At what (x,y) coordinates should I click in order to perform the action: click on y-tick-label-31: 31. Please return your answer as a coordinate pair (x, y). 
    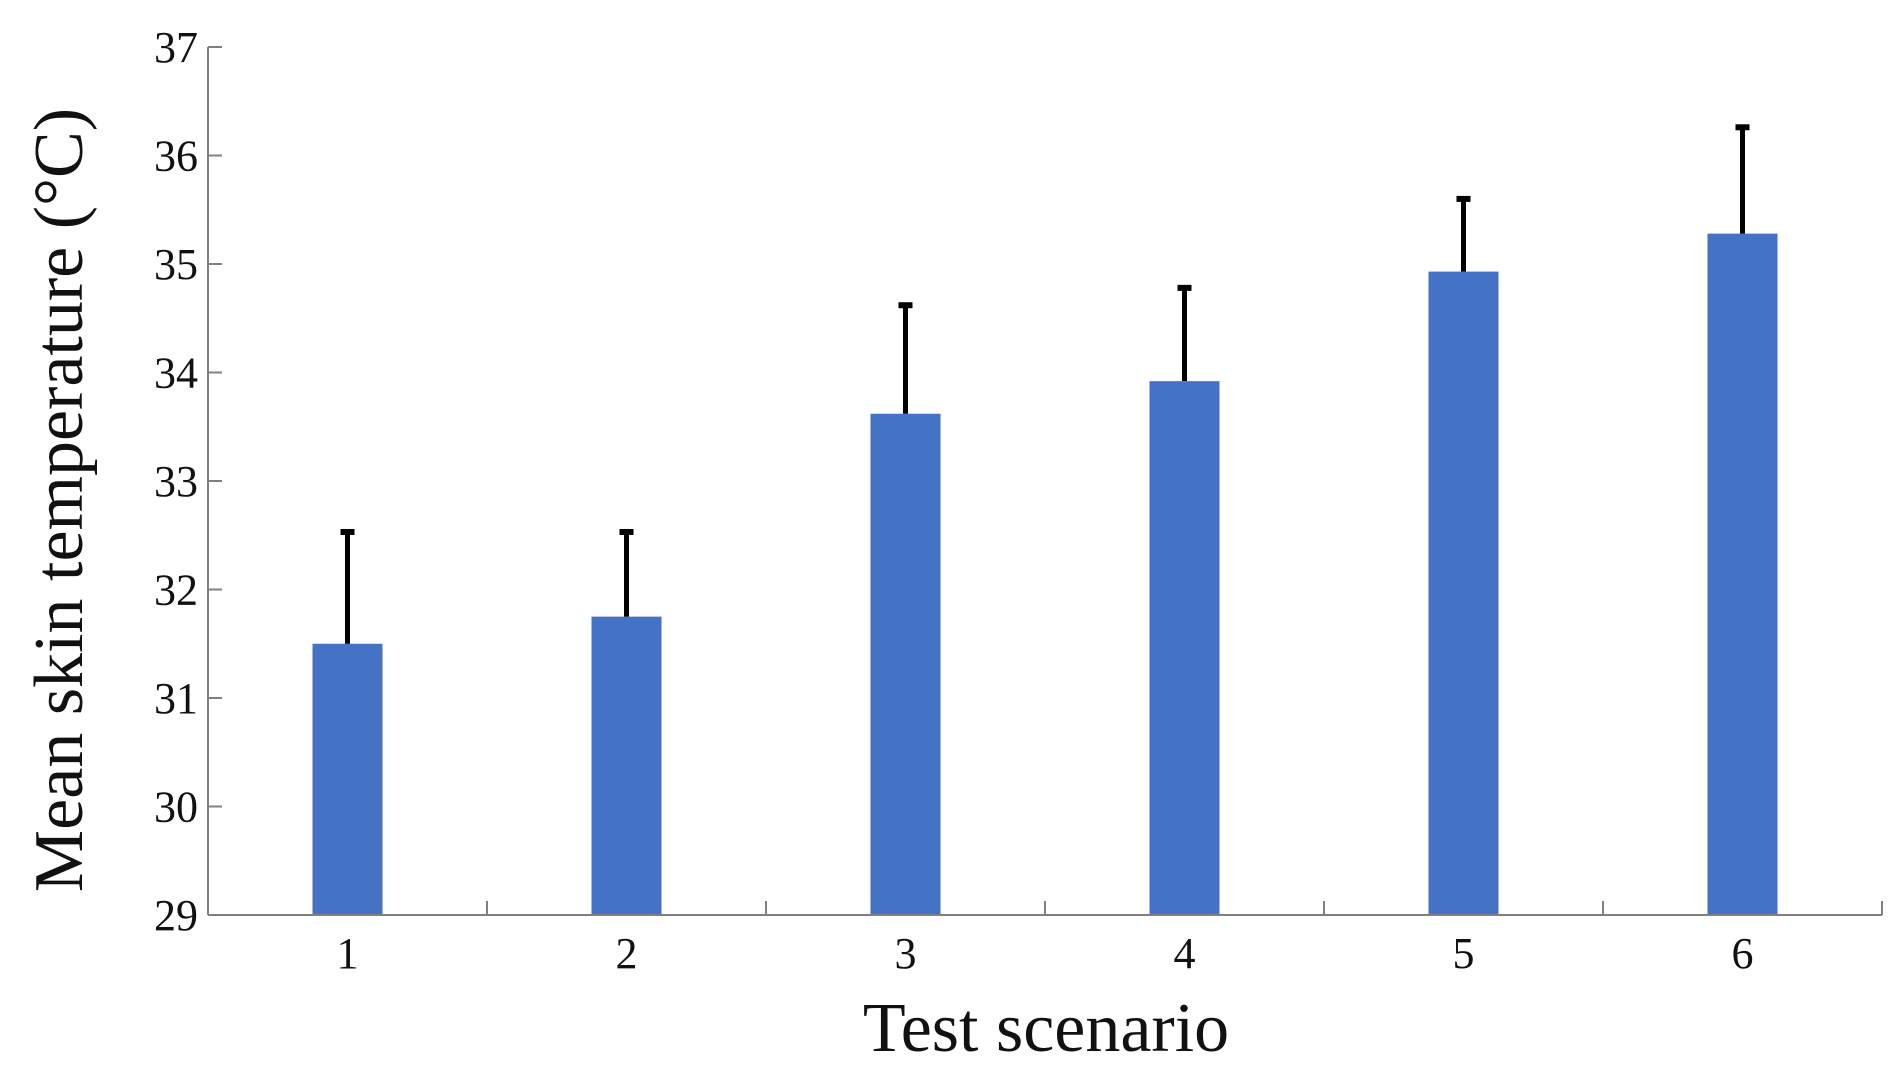
    Looking at the image, I should click on (176, 698).